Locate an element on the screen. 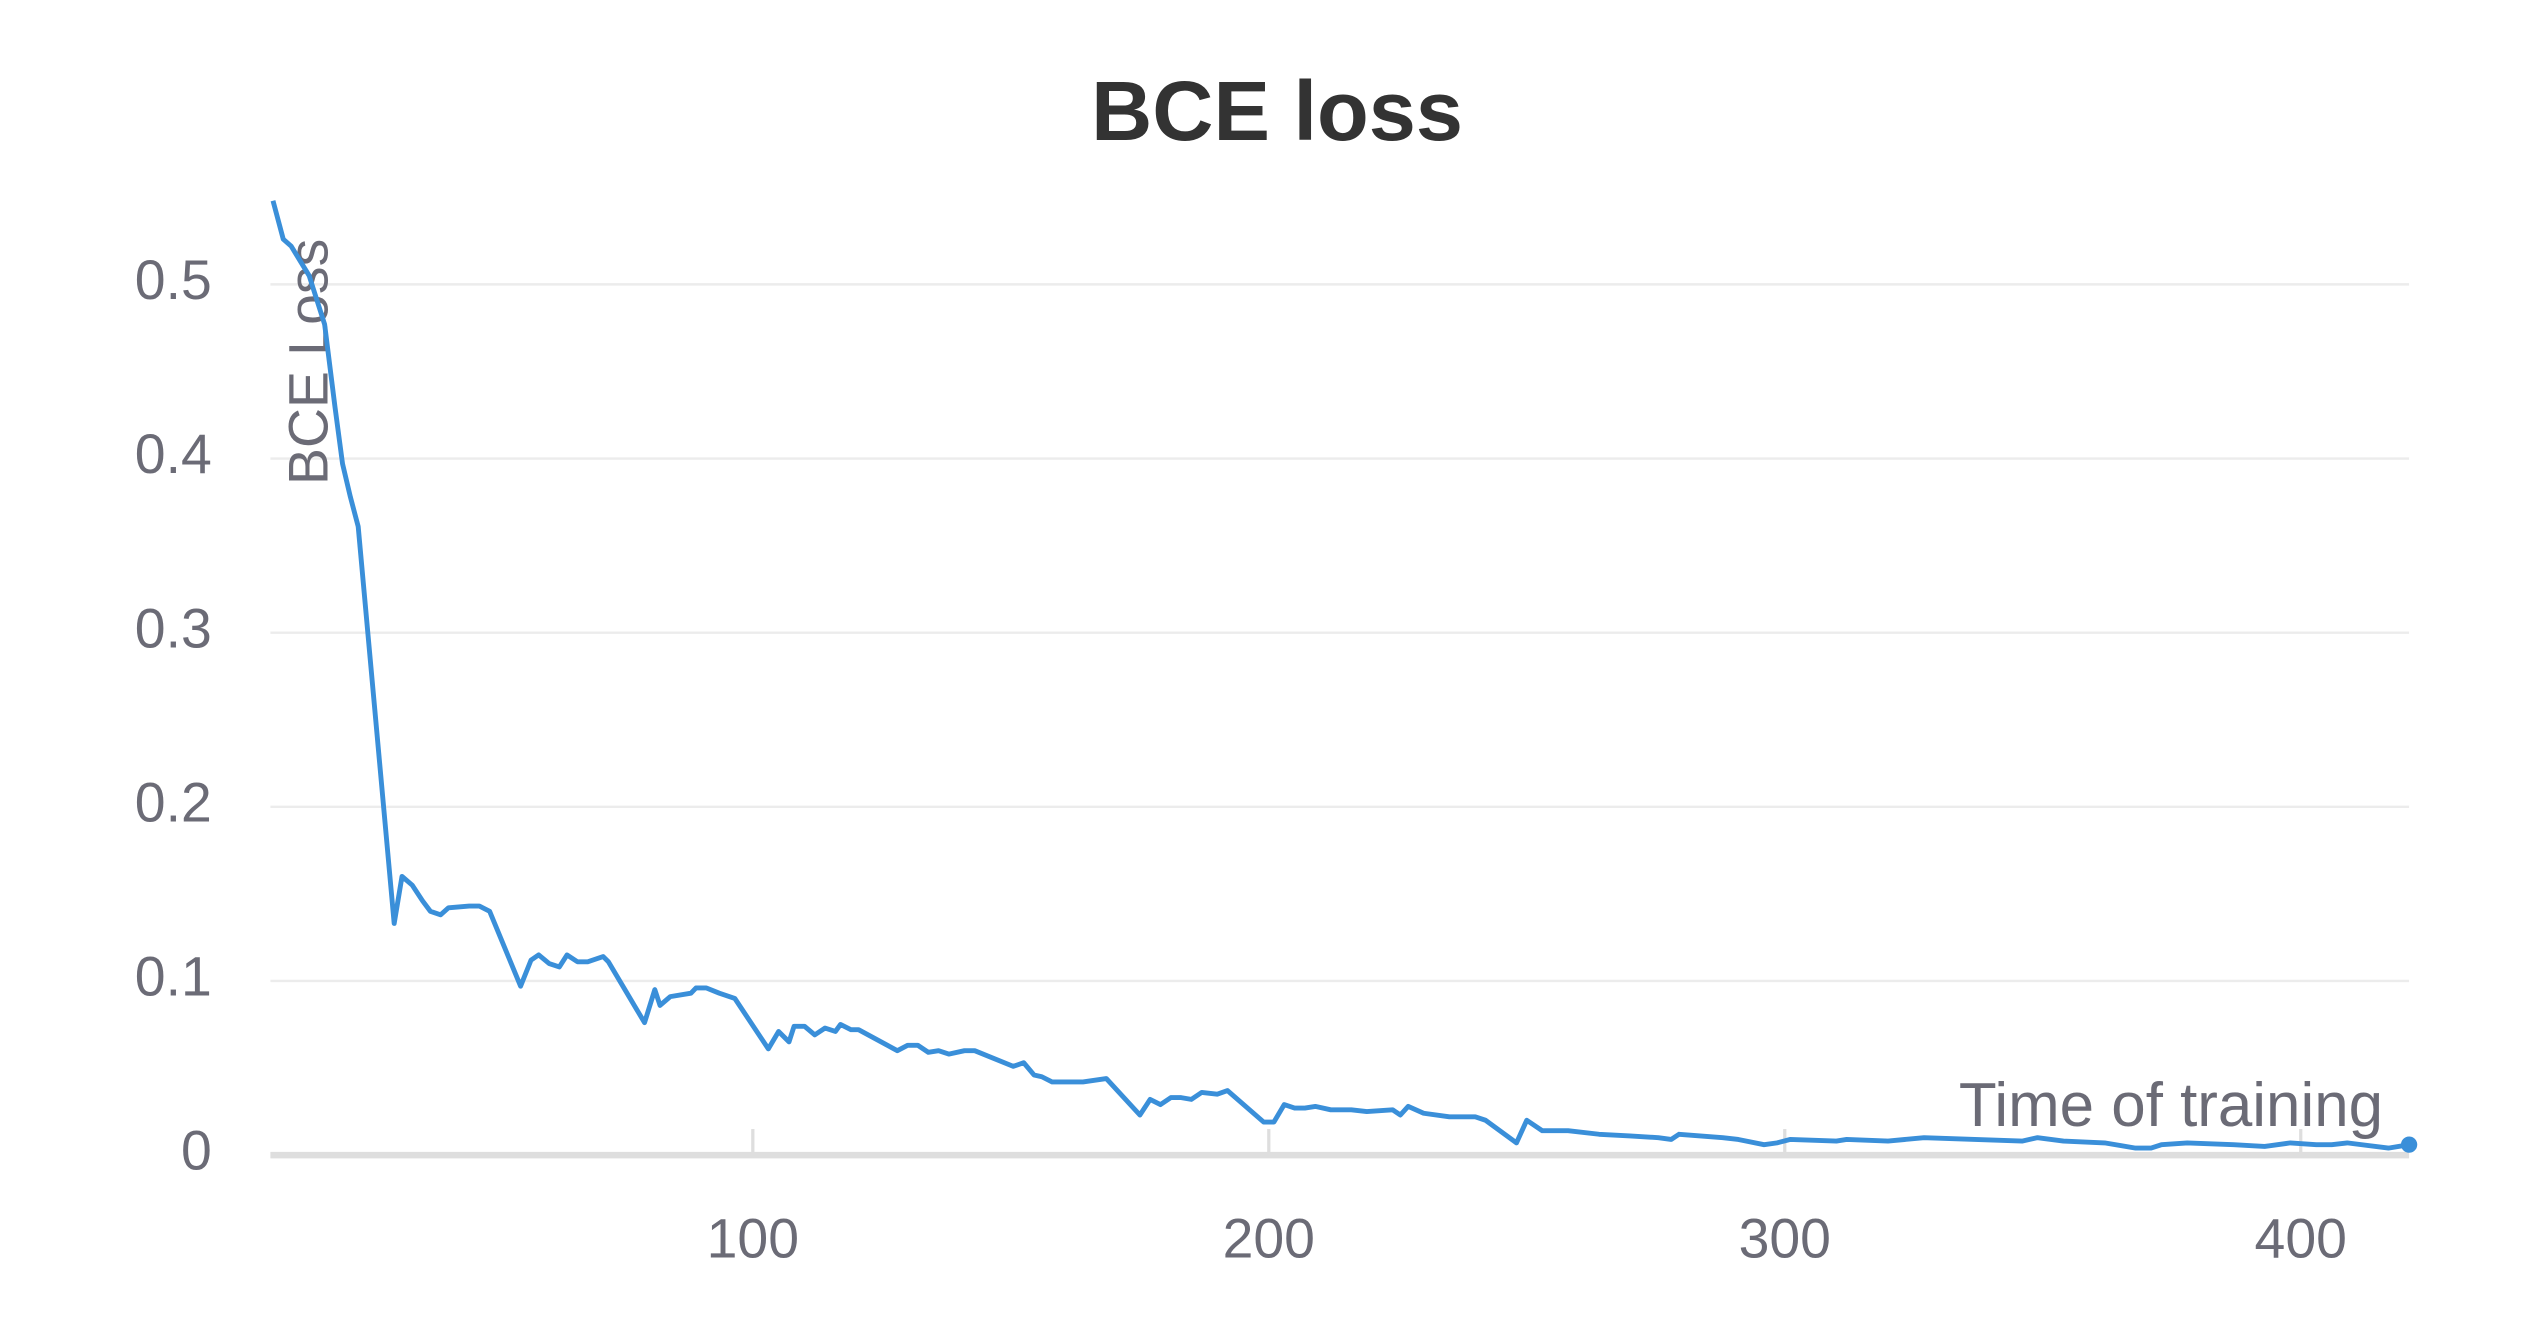 This screenshot has width=2528, height=1328. y-tick-label: 0.2 is located at coordinates (173, 802).